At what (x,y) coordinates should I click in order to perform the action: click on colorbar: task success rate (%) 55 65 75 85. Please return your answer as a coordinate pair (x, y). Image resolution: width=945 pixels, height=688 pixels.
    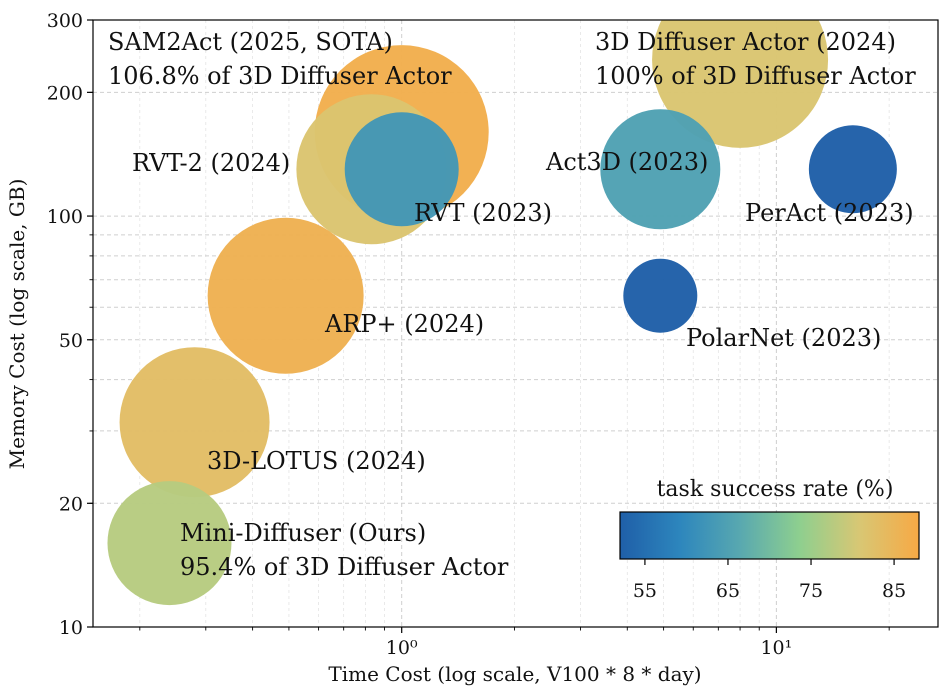
    Looking at the image, I should click on (769, 539).